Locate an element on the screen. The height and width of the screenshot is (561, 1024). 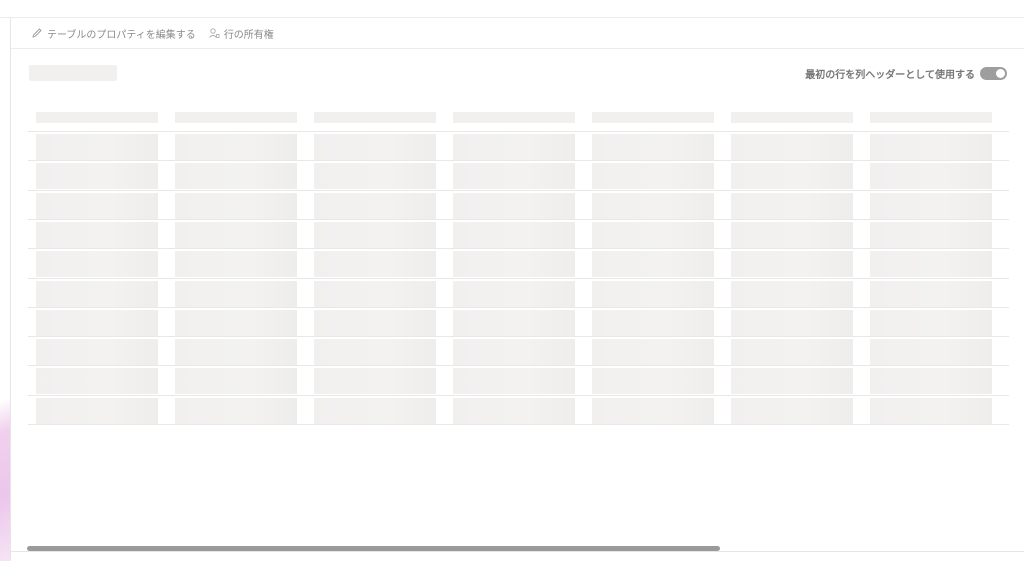
edit-table-properties-button: テーブルのプロパティを編集する is located at coordinates (113, 33).